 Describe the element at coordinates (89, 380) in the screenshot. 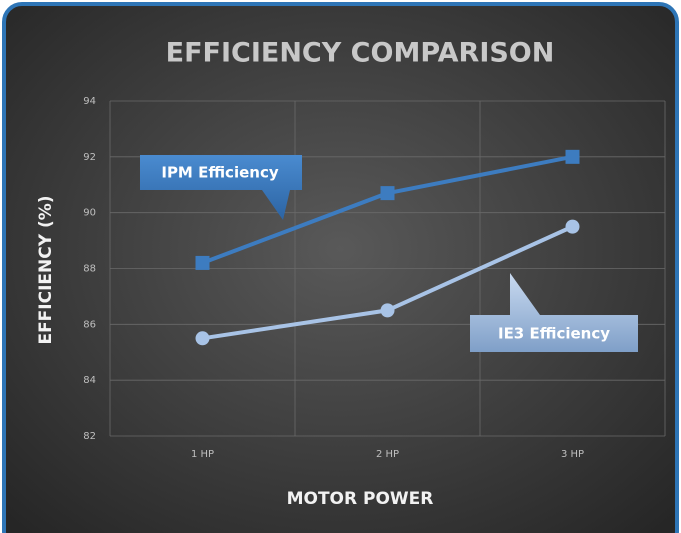

I see `y-tick-label: 84` at that location.